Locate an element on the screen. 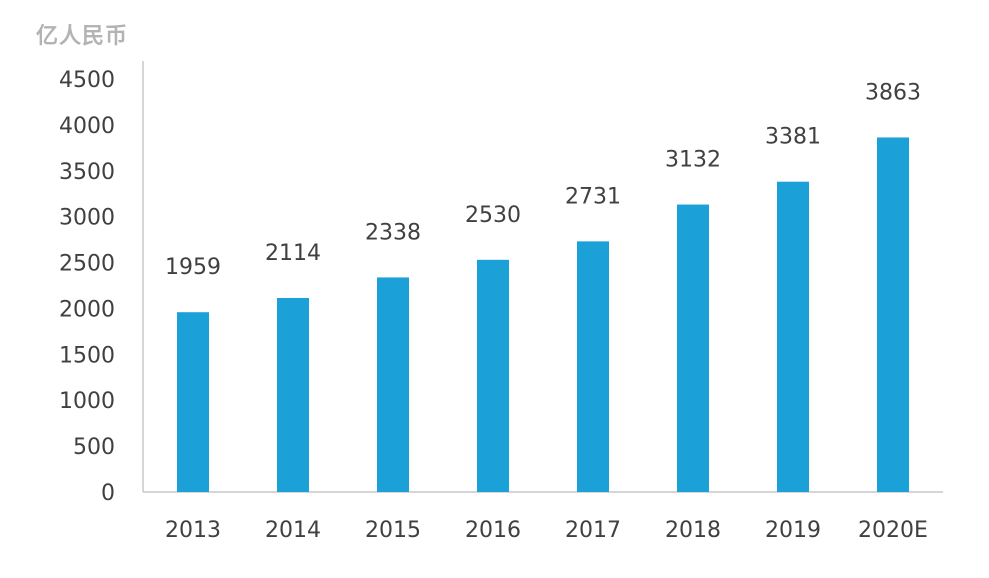 This screenshot has height=578, width=989. y-tick-label: 2500 is located at coordinates (87, 264).